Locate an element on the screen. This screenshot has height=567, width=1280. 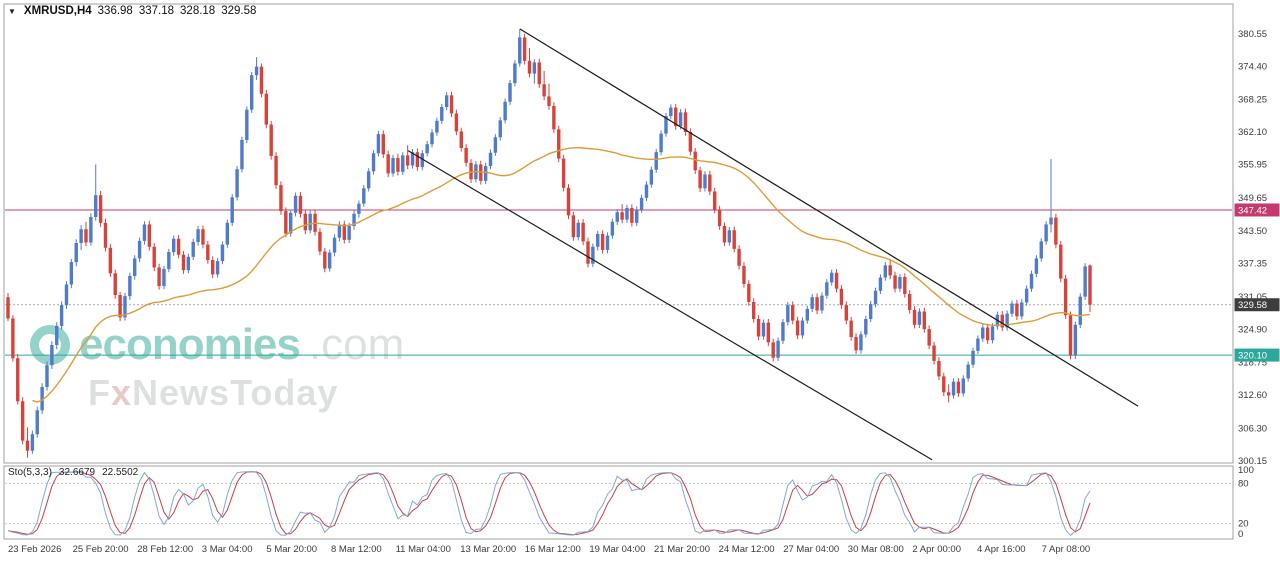
time-tick: 19 Mar 04:00 is located at coordinates (617, 549).